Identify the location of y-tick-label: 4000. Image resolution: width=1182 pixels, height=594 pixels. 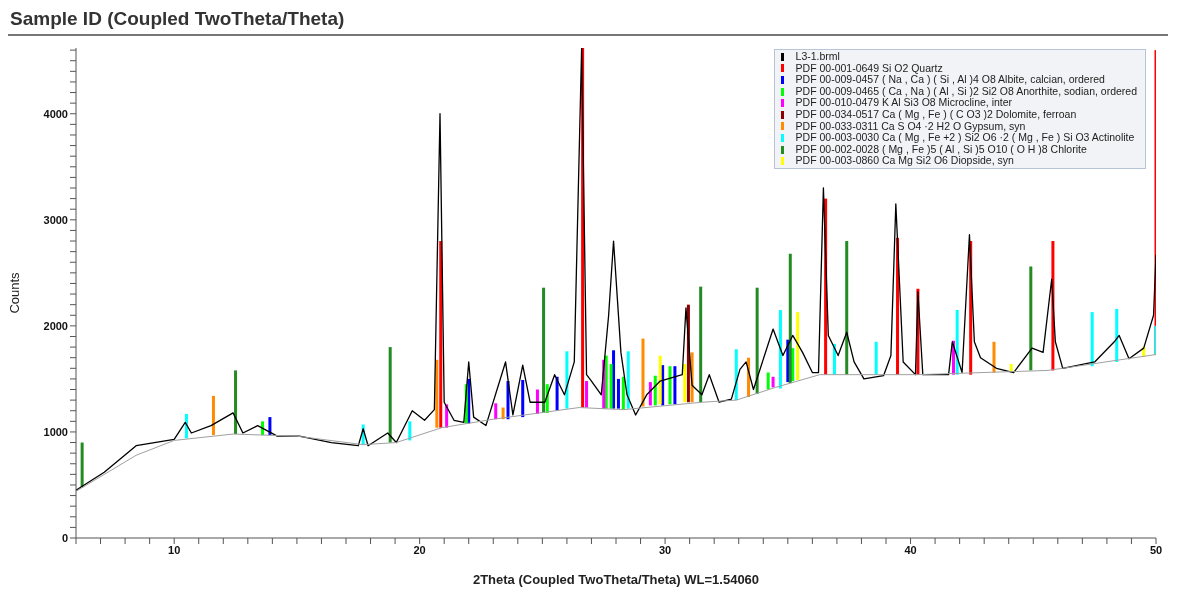
(55, 113).